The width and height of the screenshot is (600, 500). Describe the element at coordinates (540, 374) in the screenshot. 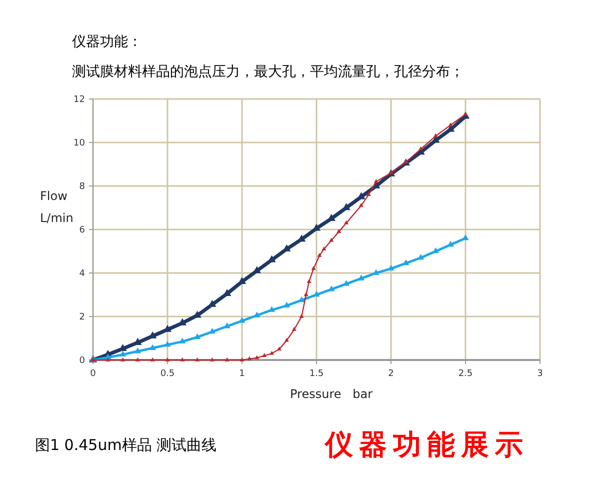

I see `x-tick-label: 3` at that location.